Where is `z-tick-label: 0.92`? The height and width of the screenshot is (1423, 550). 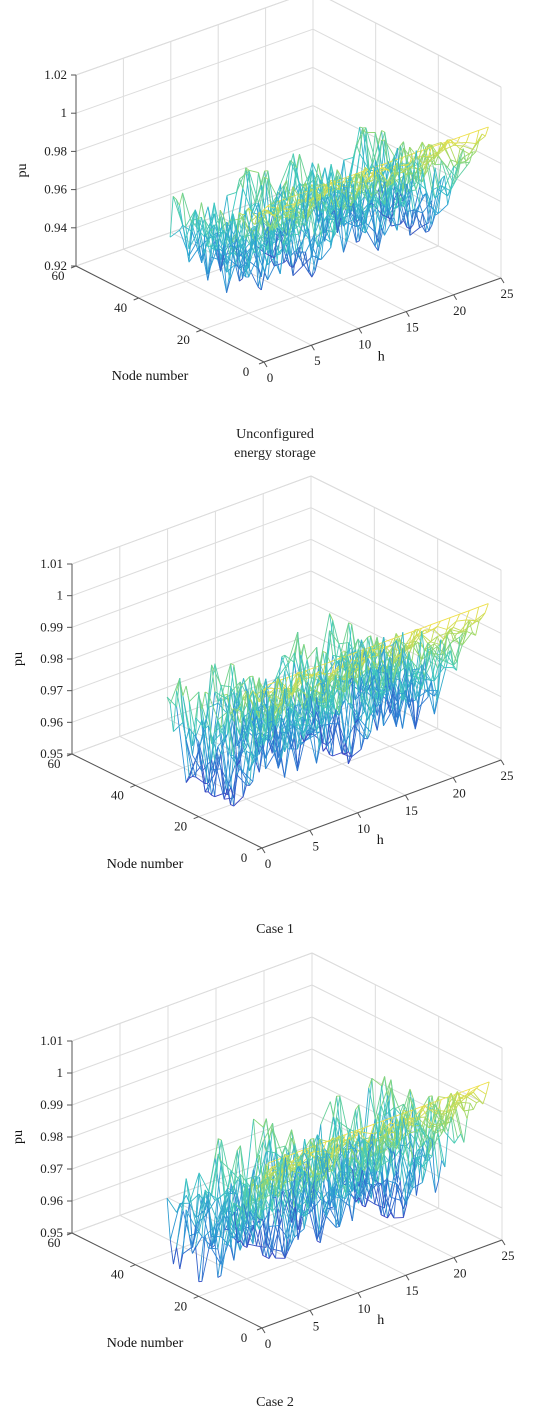
z-tick-label: 0.92 is located at coordinates (55, 265).